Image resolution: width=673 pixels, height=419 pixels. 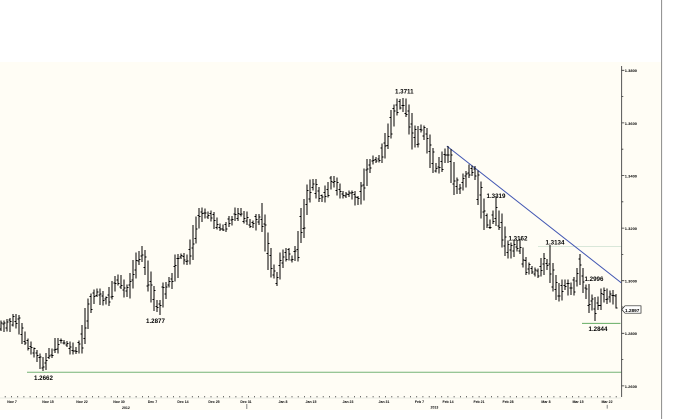 What do you see at coordinates (631, 281) in the screenshot?
I see `svg-text: 1.3000` at bounding box center [631, 281].